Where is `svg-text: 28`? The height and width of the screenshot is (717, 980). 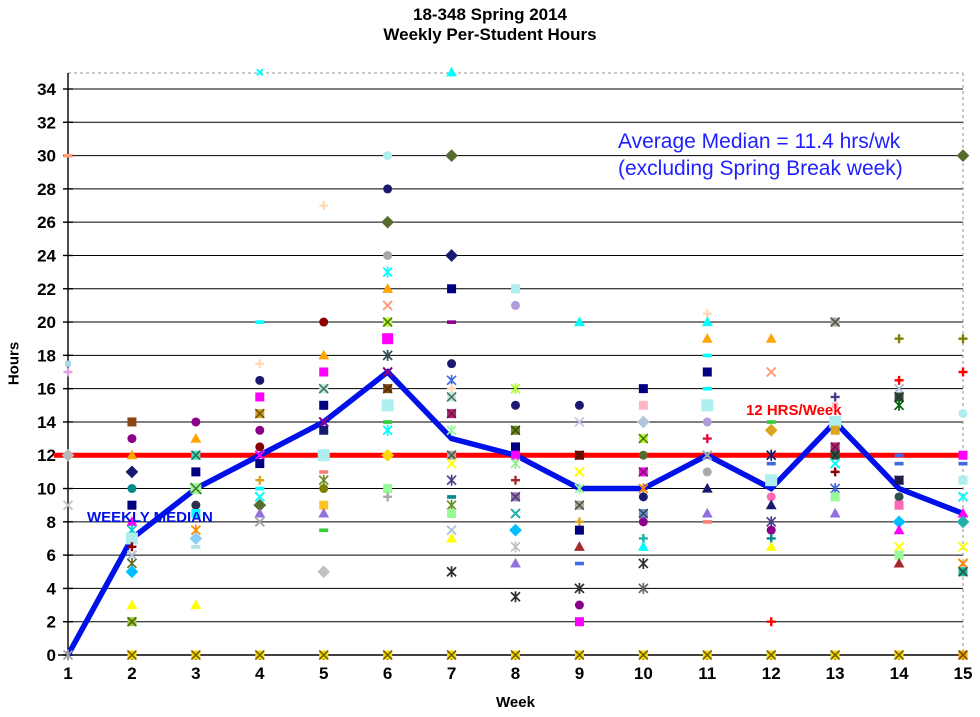 svg-text: 28 is located at coordinates (46, 189).